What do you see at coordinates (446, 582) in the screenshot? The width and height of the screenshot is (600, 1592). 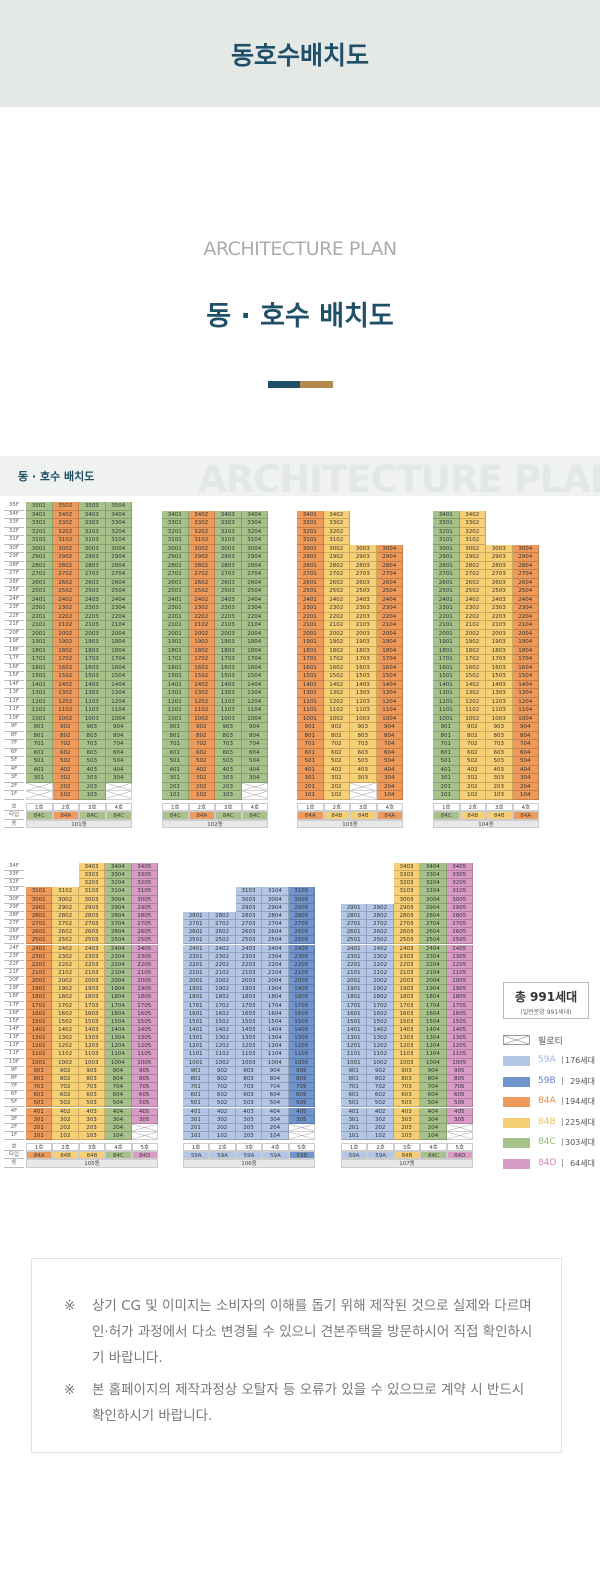 I see `unit-cell: 2601` at bounding box center [446, 582].